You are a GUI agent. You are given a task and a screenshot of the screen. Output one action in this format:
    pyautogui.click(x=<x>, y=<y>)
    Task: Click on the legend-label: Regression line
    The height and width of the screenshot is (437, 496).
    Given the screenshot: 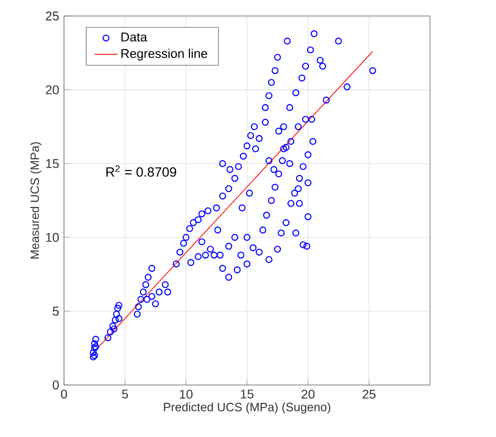 What is the action you would take?
    pyautogui.click(x=165, y=54)
    